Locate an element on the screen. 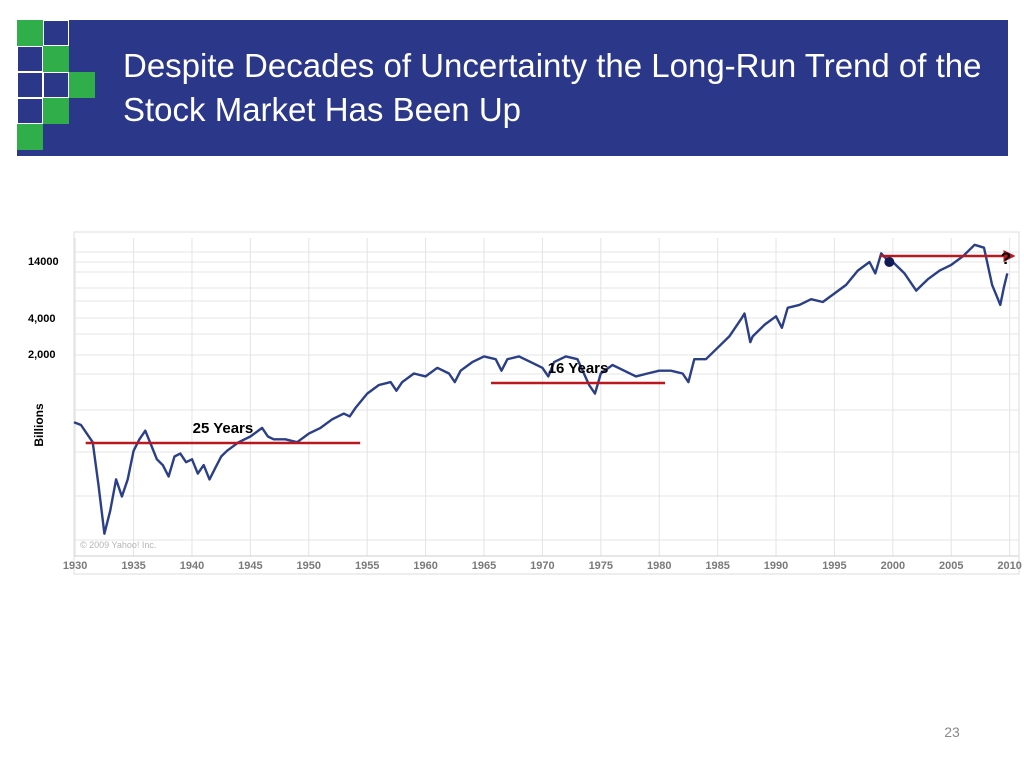  x-tick-label: 1960 is located at coordinates (425, 566).